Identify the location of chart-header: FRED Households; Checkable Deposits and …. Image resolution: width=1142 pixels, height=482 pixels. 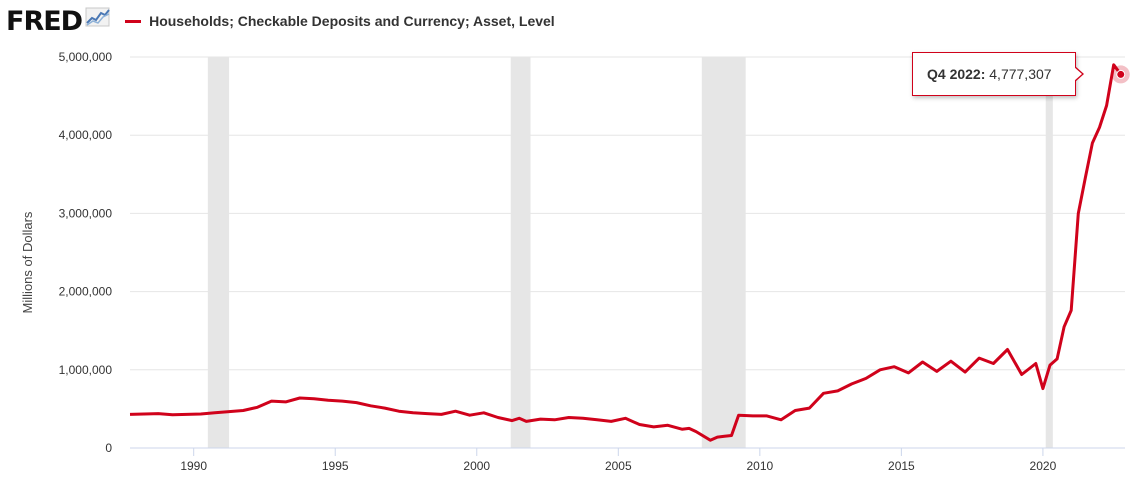
(280, 21).